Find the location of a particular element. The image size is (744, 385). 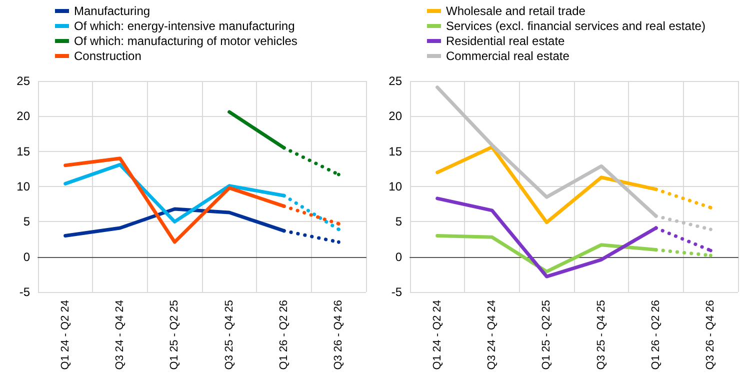

legend-label: Services (excl. financial services and real estate) is located at coordinates (576, 26).